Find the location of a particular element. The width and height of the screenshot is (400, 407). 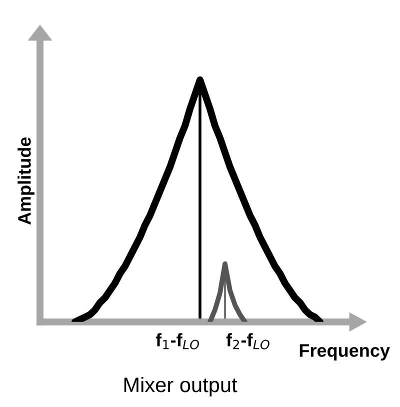

y-axis-title: Amplitude is located at coordinates (26, 181).